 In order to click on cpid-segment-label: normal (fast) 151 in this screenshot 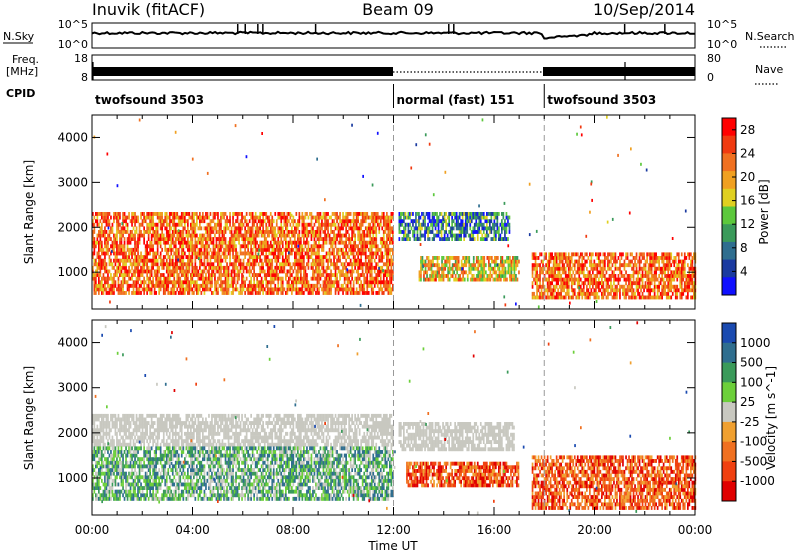, I will do `click(456, 100)`.